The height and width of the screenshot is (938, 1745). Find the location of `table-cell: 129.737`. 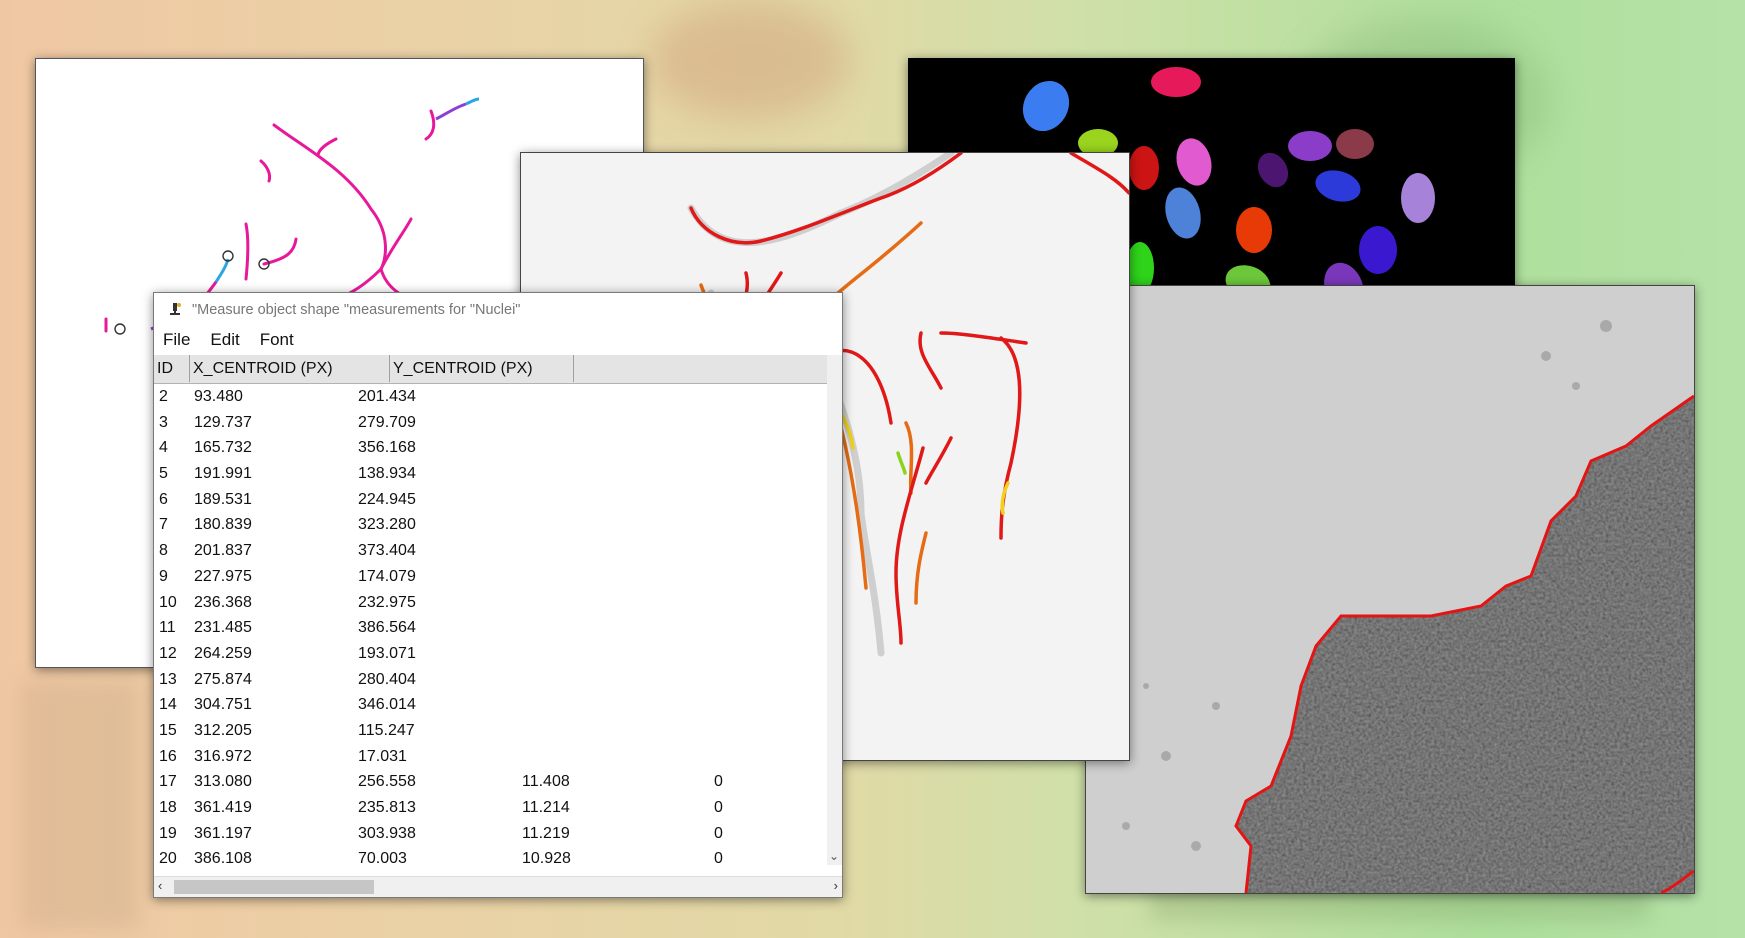

table-cell: 129.737 is located at coordinates (223, 422).